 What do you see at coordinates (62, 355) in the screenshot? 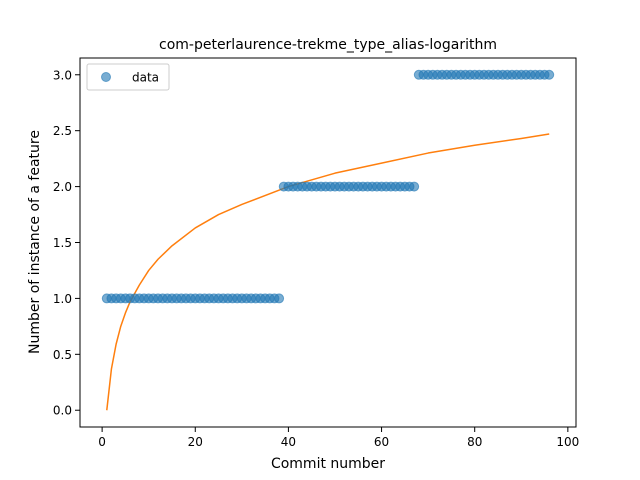
I see `y-tick-label: 0.5` at bounding box center [62, 355].